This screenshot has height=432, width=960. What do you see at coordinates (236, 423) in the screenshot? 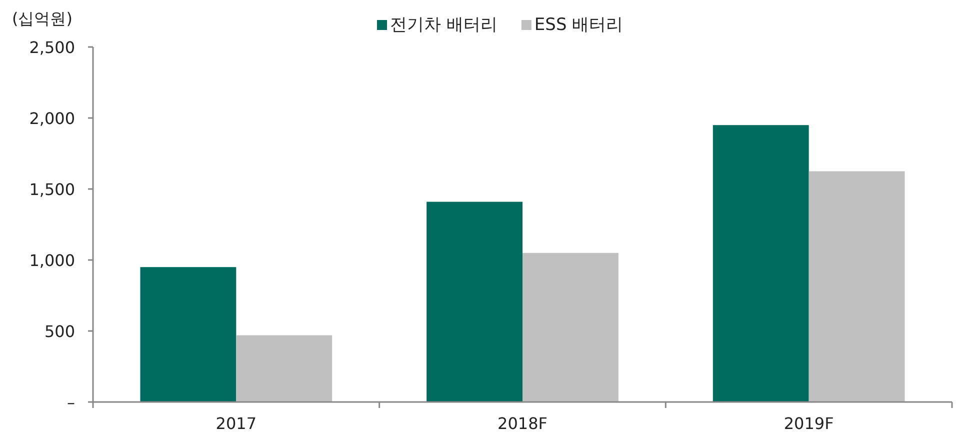
I see `x-tick-label: 2017` at bounding box center [236, 423].